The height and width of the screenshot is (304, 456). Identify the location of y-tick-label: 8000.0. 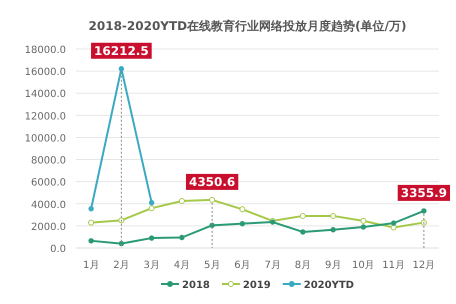
(48, 161).